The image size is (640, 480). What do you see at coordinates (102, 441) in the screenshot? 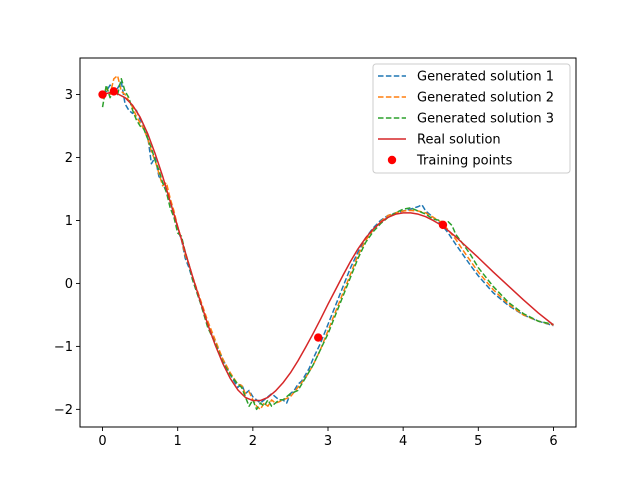
I see `x-tick-label: 0` at bounding box center [102, 441].